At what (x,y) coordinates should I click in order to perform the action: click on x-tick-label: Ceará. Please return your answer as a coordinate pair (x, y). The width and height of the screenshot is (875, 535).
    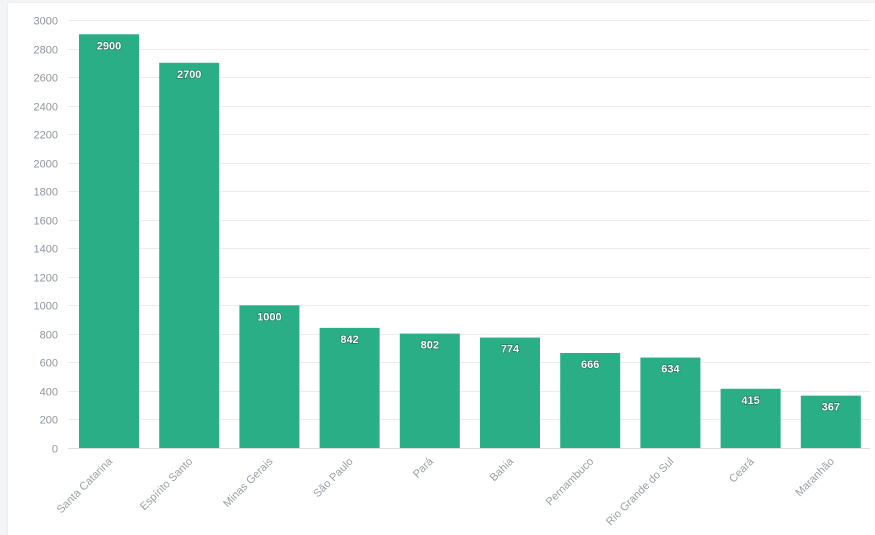
    Looking at the image, I should click on (742, 470).